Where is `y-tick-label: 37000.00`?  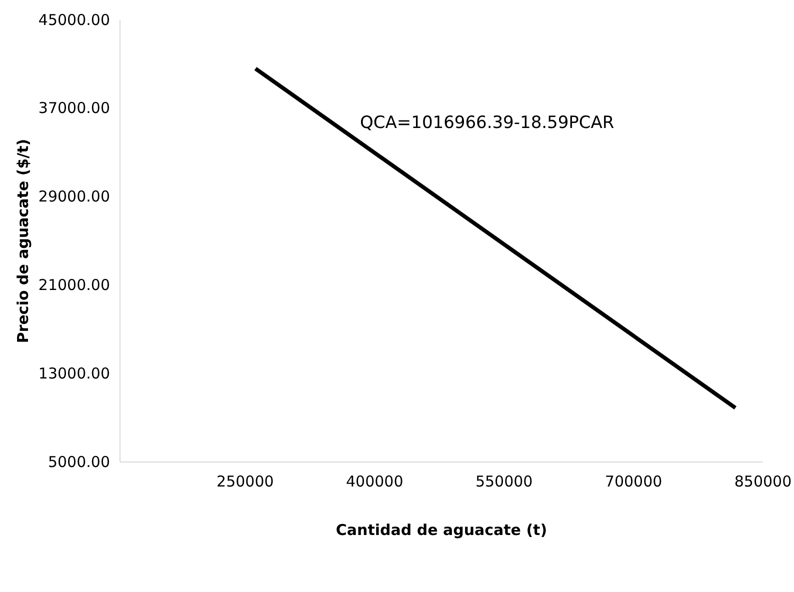
y-tick-label: 37000.00 is located at coordinates (74, 108).